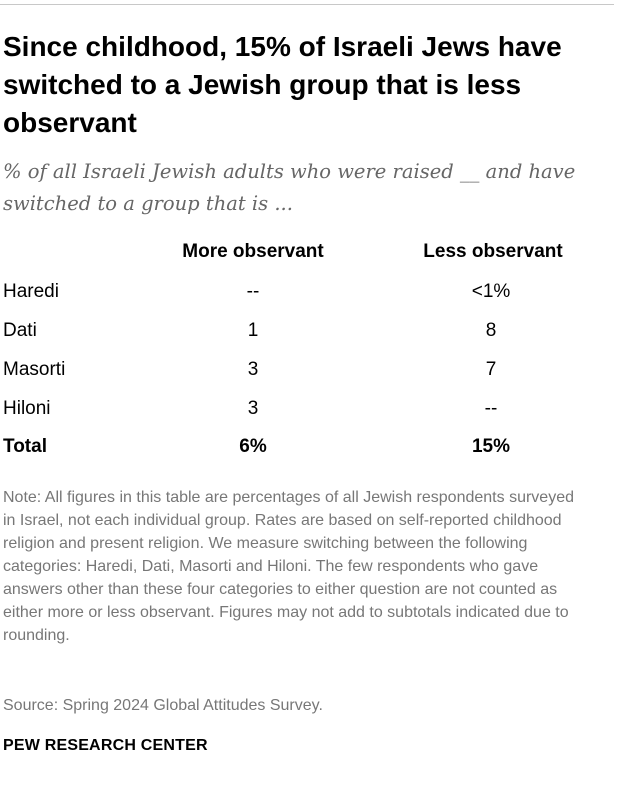 This screenshot has width=620, height=792. I want to click on row-label-dati: Dati, so click(20, 330).